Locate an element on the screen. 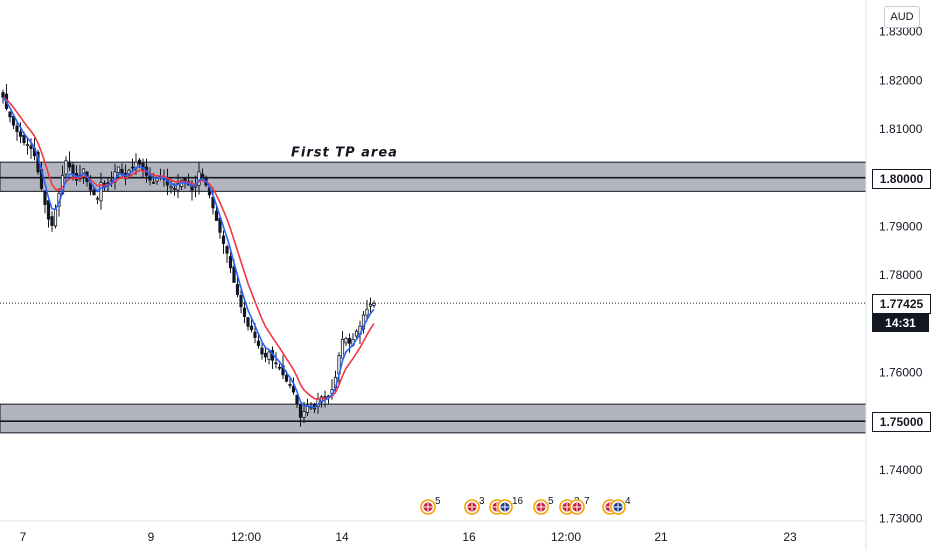 The width and height of the screenshot is (932, 550). event-count: 16 is located at coordinates (518, 501).